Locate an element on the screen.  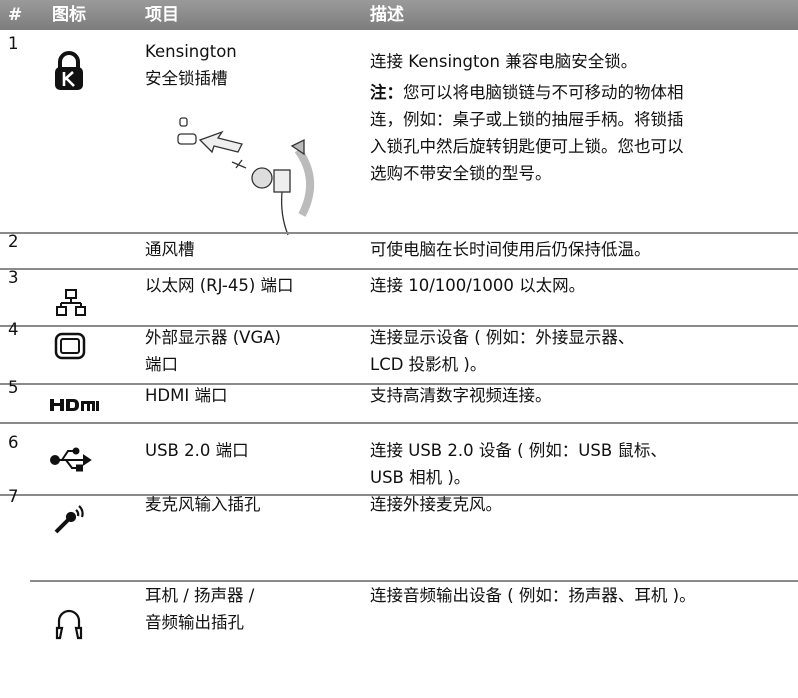
kensington-icon is located at coordinates (69, 70).